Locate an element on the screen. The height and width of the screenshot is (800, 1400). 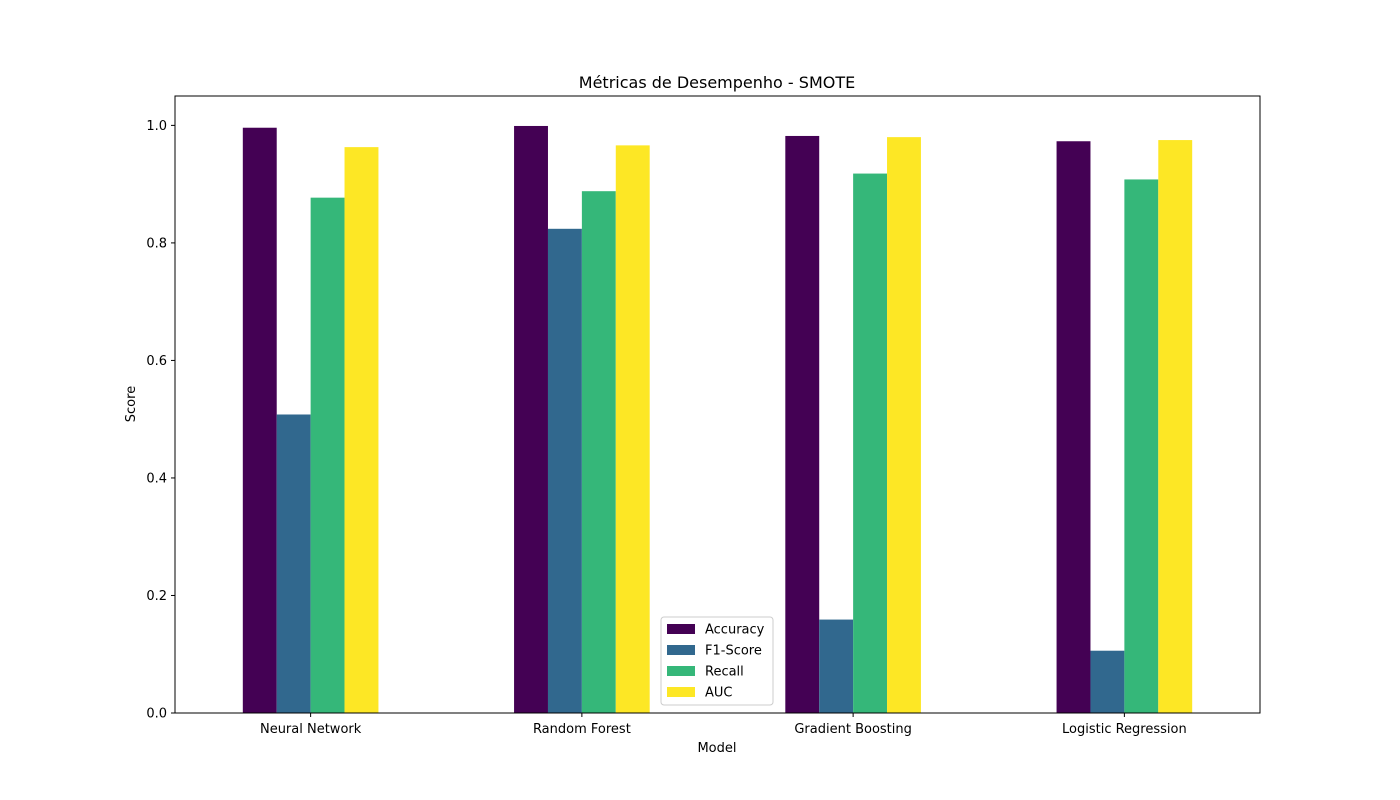
y-tick-label: 0.4 is located at coordinates (156, 478).